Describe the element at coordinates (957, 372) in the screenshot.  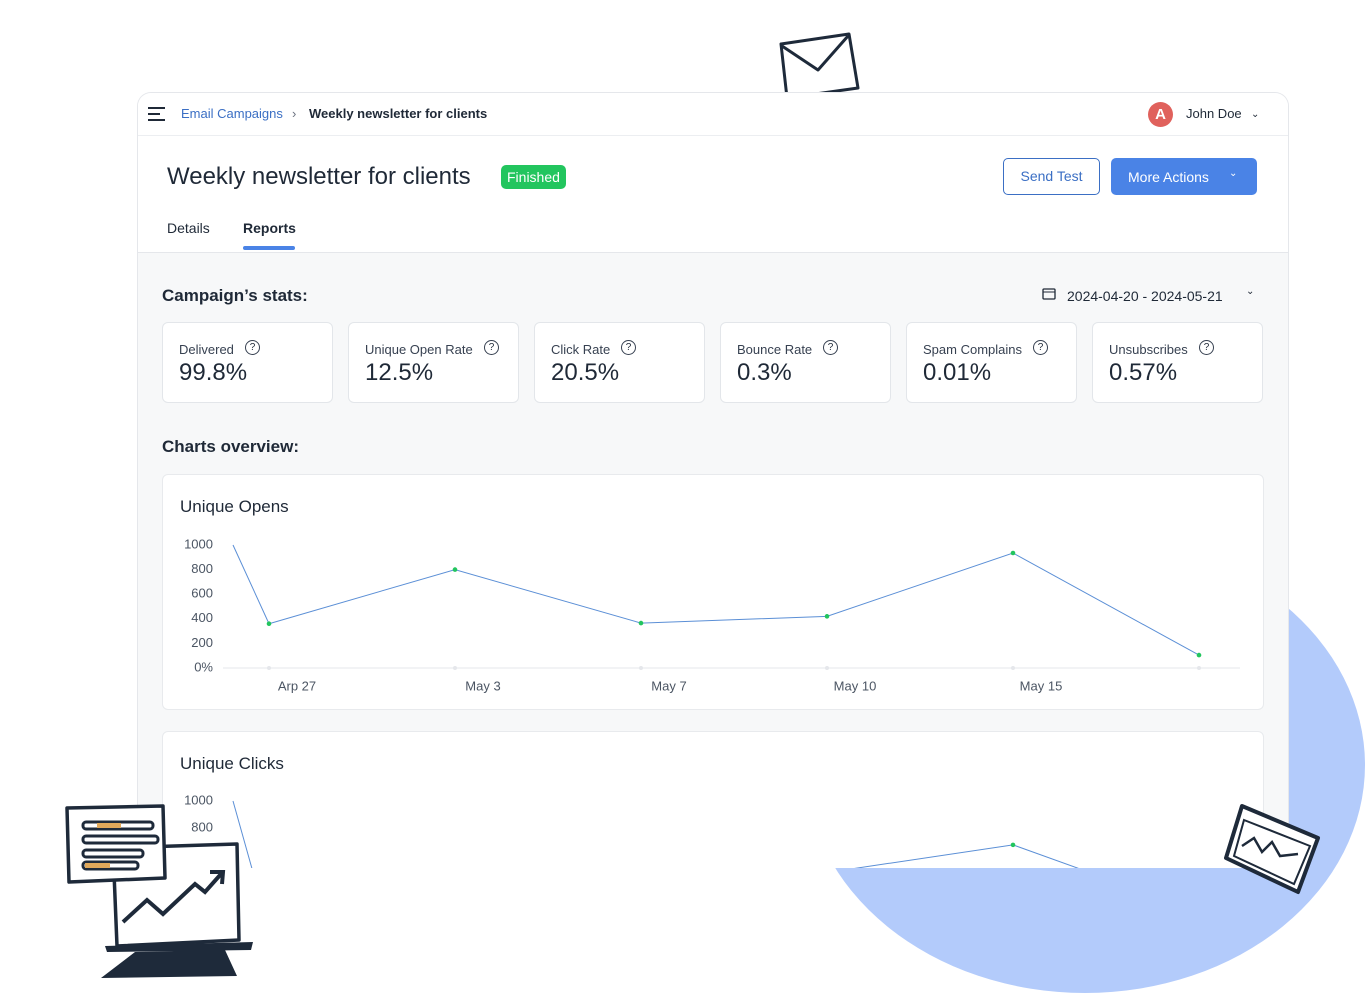
I see `stat-value: 0.01%` at that location.